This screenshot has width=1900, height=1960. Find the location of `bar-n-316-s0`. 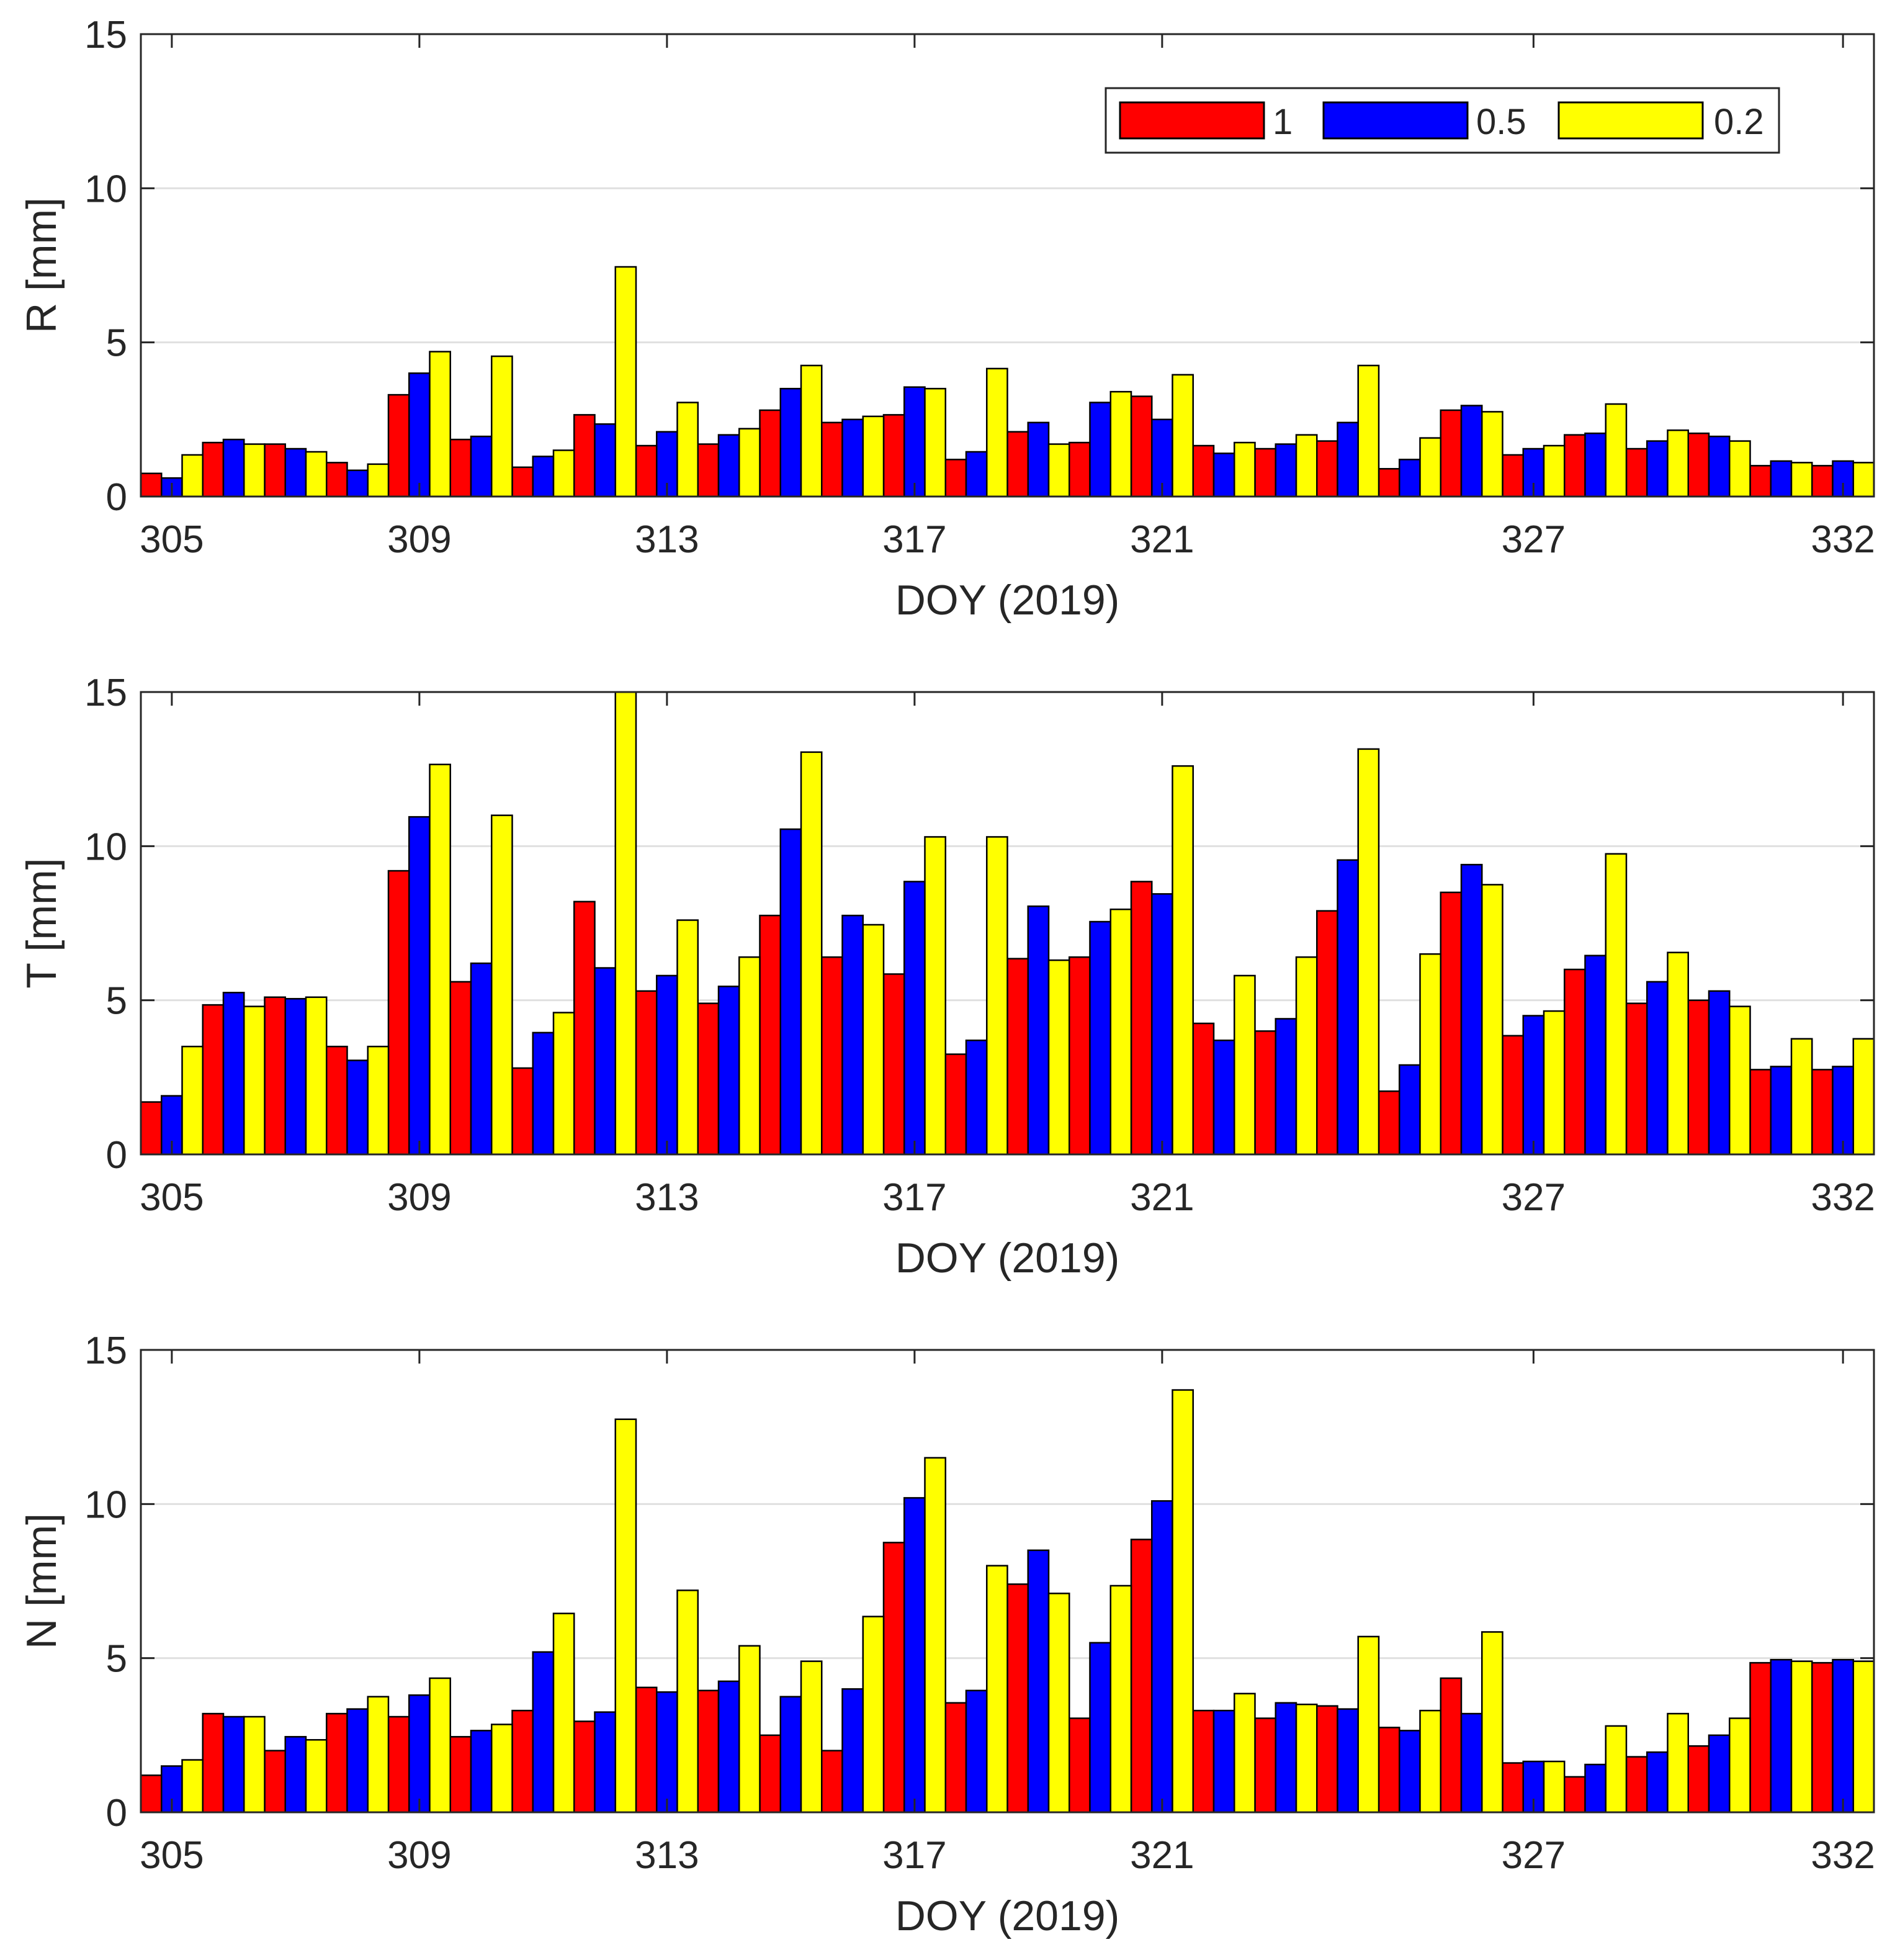

bar-n-316-s0 is located at coordinates (832, 1782).